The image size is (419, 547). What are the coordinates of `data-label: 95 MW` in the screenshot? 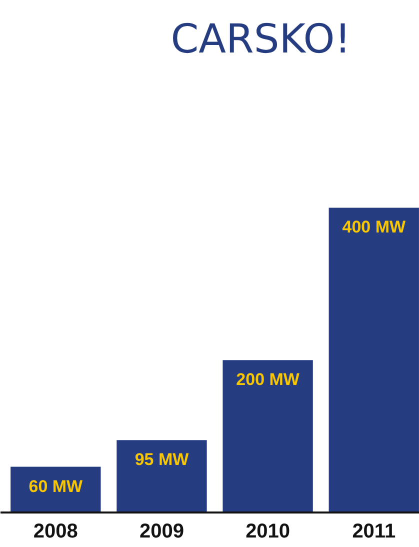 It's located at (162, 460).